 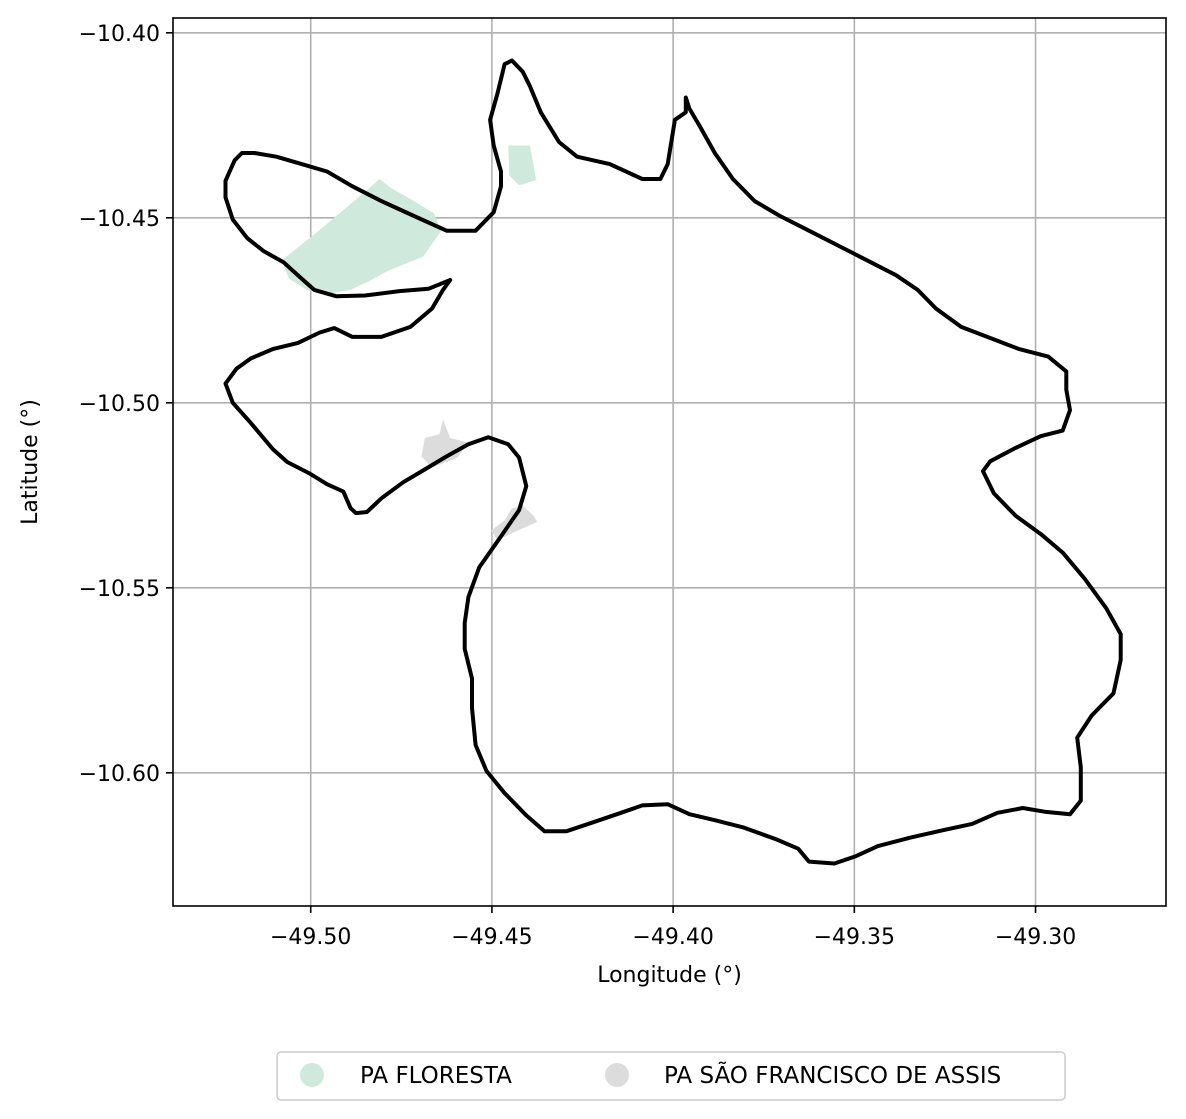 I want to click on legend-box, so click(x=671, y=1076).